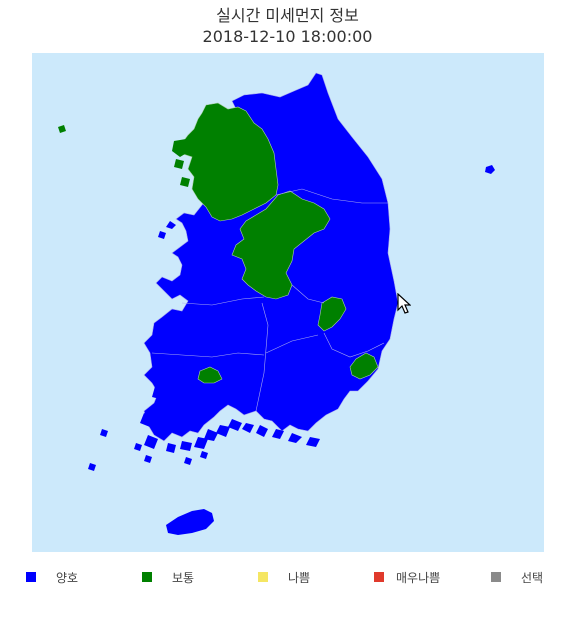 This screenshot has height=617, width=575. Describe the element at coordinates (287, 36) in the screenshot. I see `timestamp: 2018-12-10 18:00:00` at that location.